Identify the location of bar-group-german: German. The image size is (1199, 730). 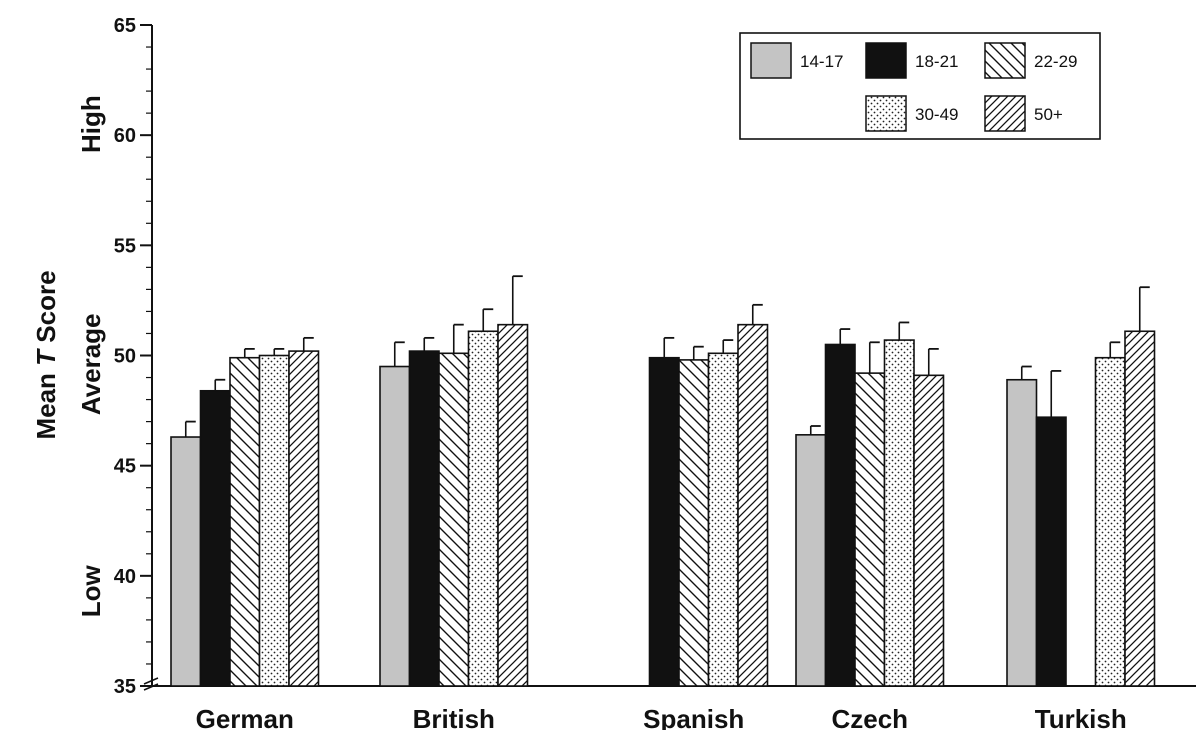
(245, 533).